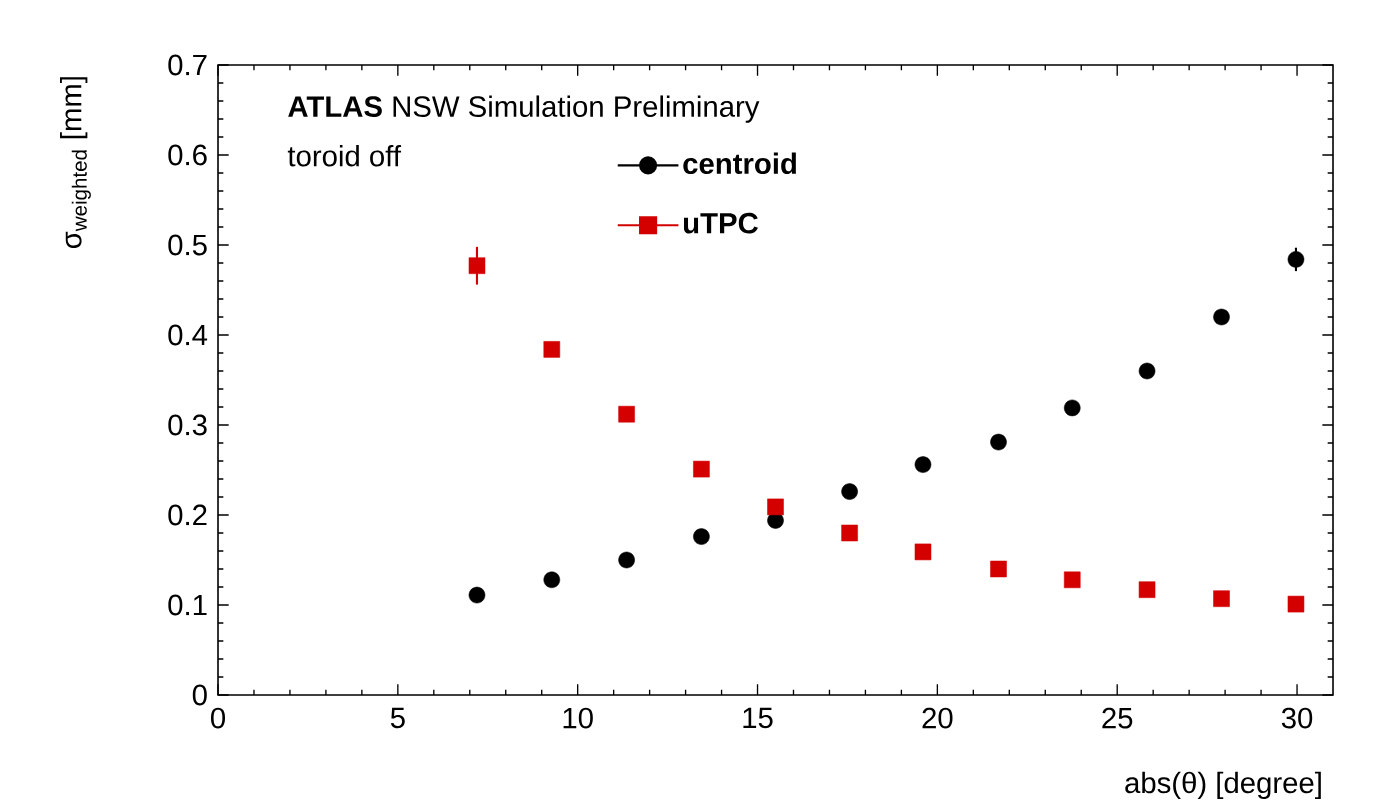 This screenshot has width=1387, height=809. I want to click on x-tick-label: 5, so click(397, 718).